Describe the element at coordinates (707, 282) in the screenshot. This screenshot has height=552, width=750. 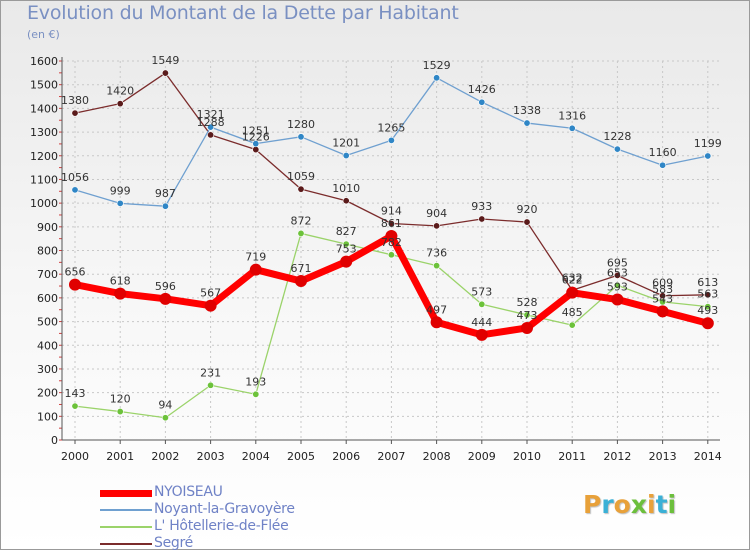
I see `data-label: 613` at that location.